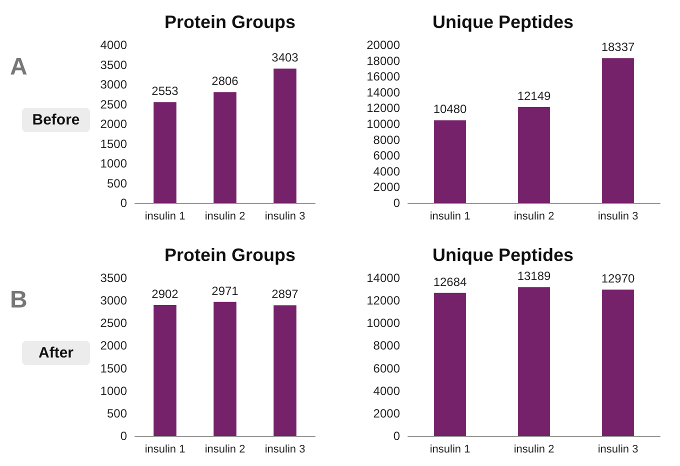 This screenshot has width=680, height=466. I want to click on text: A, so click(19, 67).